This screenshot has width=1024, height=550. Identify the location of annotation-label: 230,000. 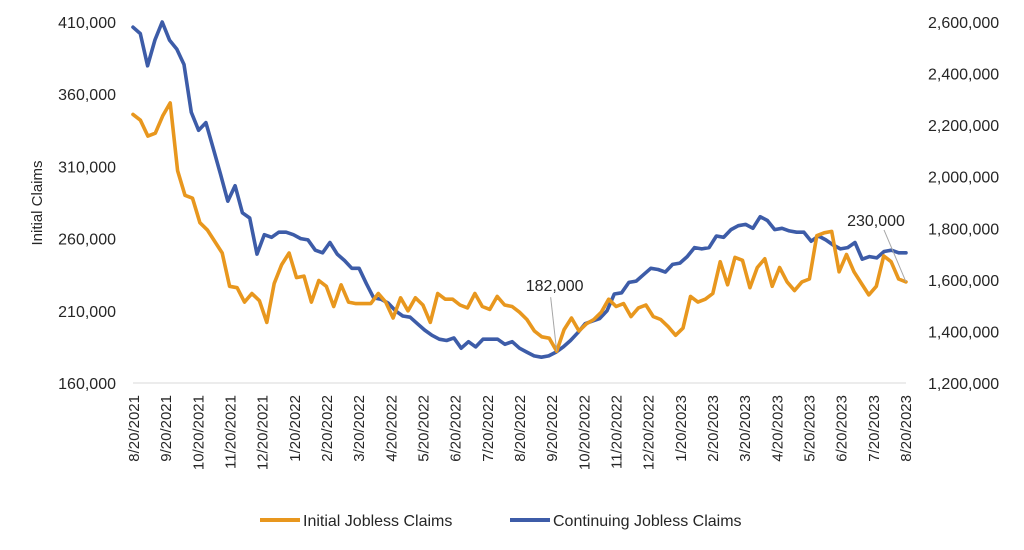
(876, 221).